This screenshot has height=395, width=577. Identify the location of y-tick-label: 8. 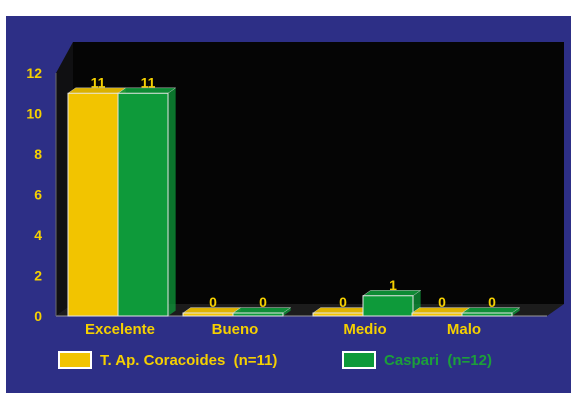
(38, 154).